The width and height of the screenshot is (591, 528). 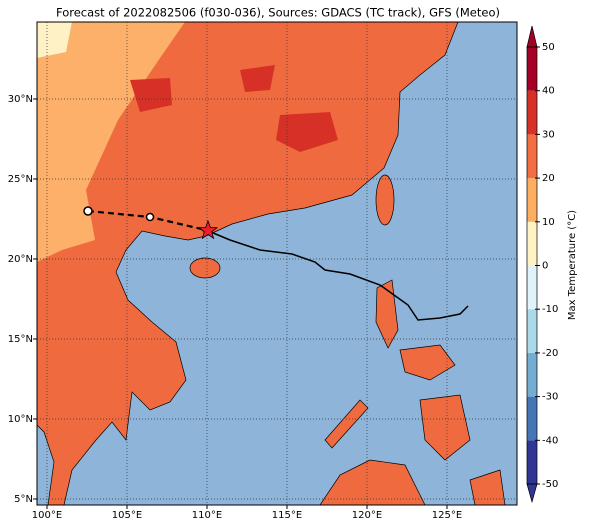 I want to click on colorbar-tick-label: 0, so click(x=545, y=266).